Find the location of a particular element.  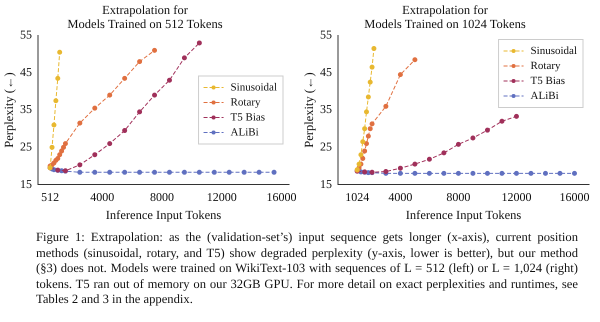

x-tick-label: 1024 is located at coordinates (357, 197).